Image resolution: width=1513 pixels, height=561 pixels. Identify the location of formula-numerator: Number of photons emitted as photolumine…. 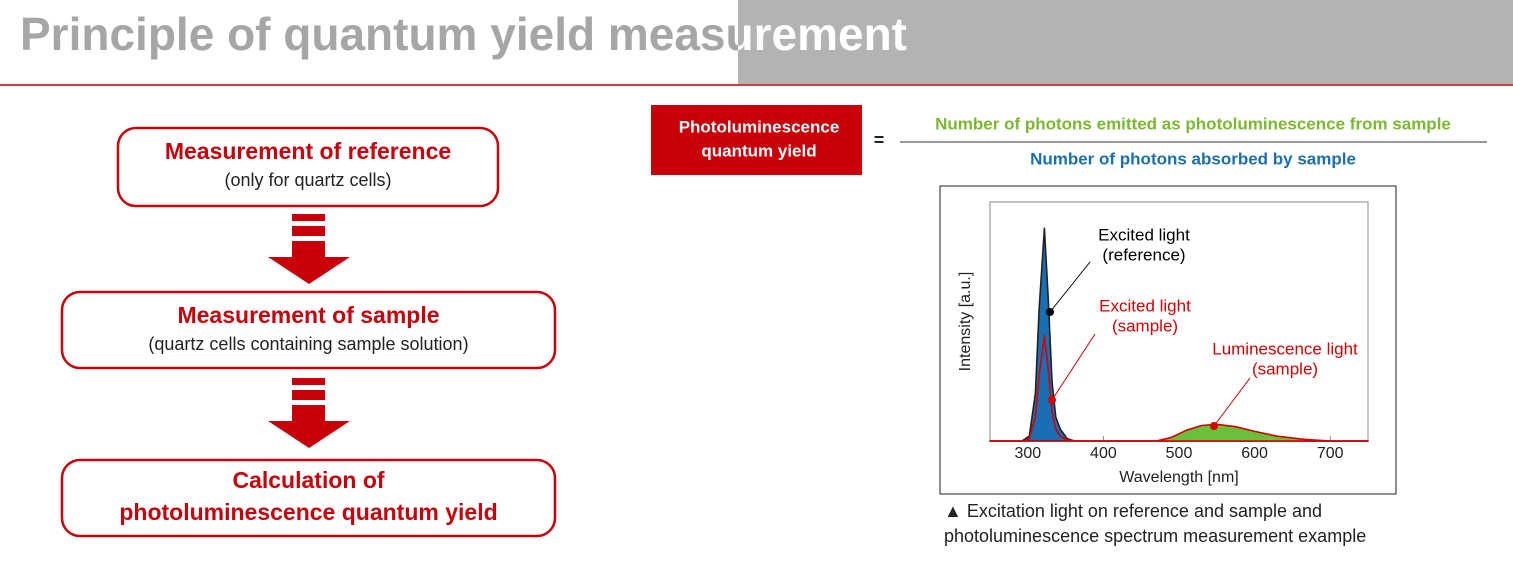
(1193, 123).